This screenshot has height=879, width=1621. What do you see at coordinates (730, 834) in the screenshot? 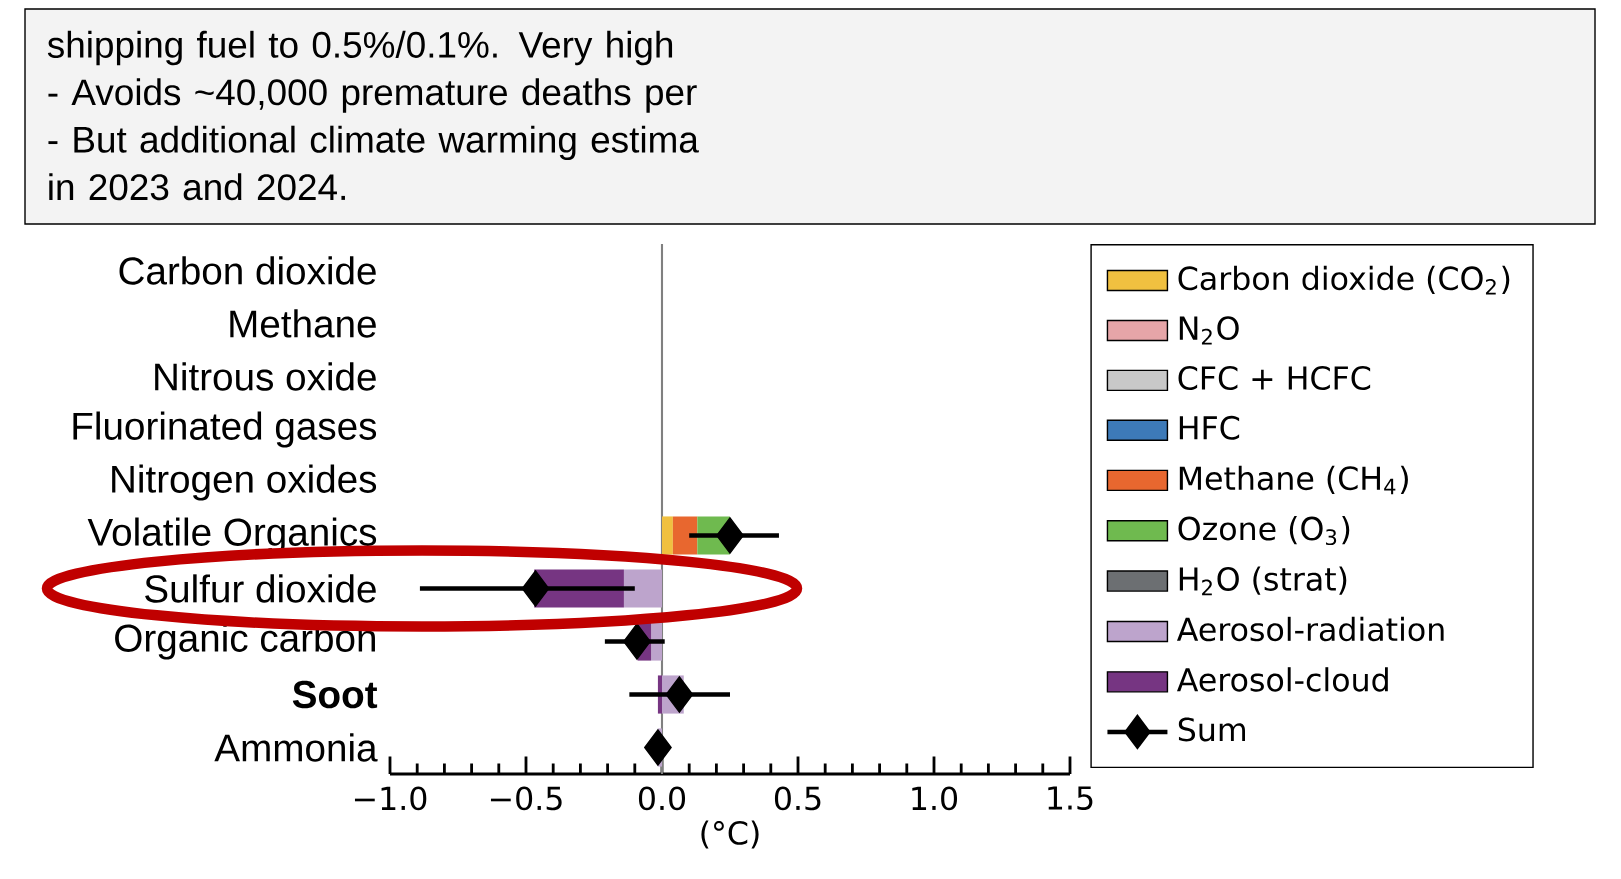
I see `x-axis-title: (°C)` at bounding box center [730, 834].